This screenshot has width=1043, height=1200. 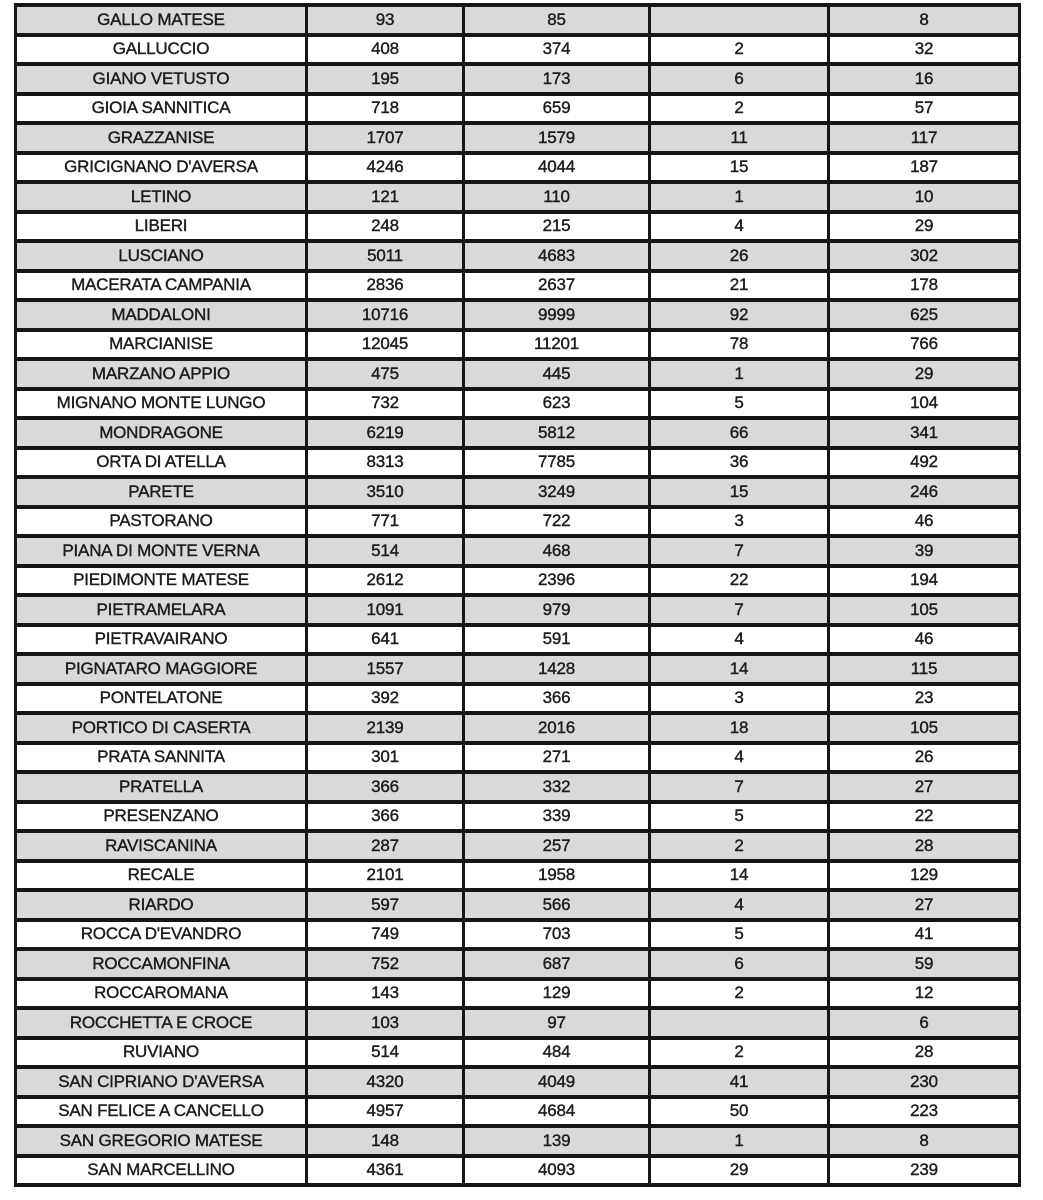 What do you see at coordinates (924, 1170) in the screenshot?
I see `value-cell: 239` at bounding box center [924, 1170].